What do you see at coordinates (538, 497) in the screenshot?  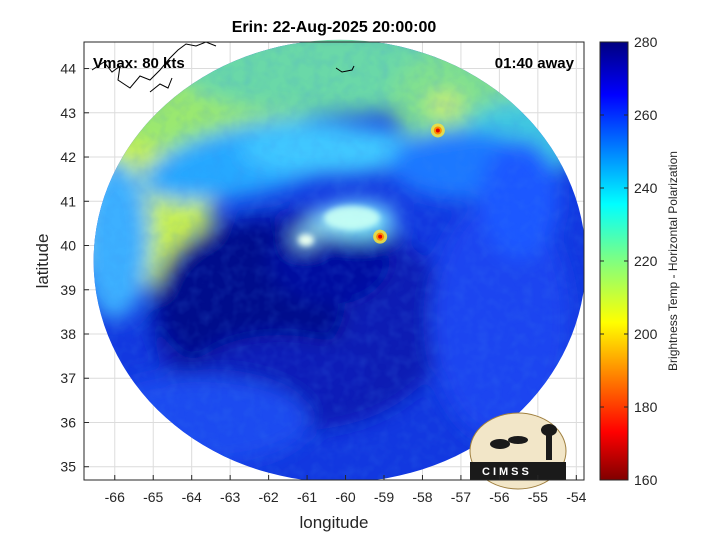 I see `x-tick-label: -55` at bounding box center [538, 497].